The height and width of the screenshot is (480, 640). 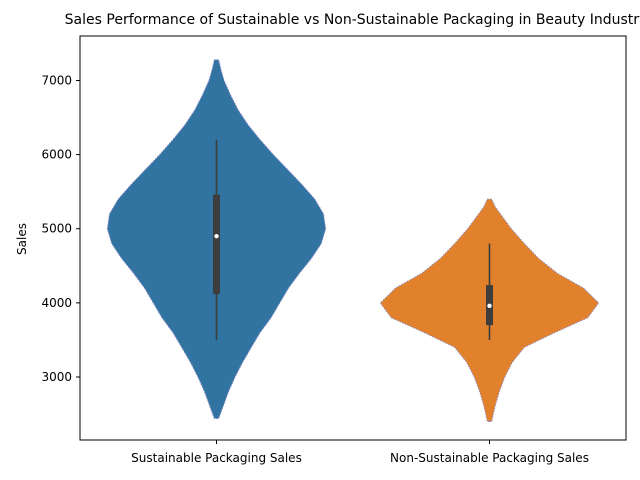 What do you see at coordinates (489, 458) in the screenshot?
I see `x-tick-label-1: Non-Sustainable Packaging Sales` at bounding box center [489, 458].